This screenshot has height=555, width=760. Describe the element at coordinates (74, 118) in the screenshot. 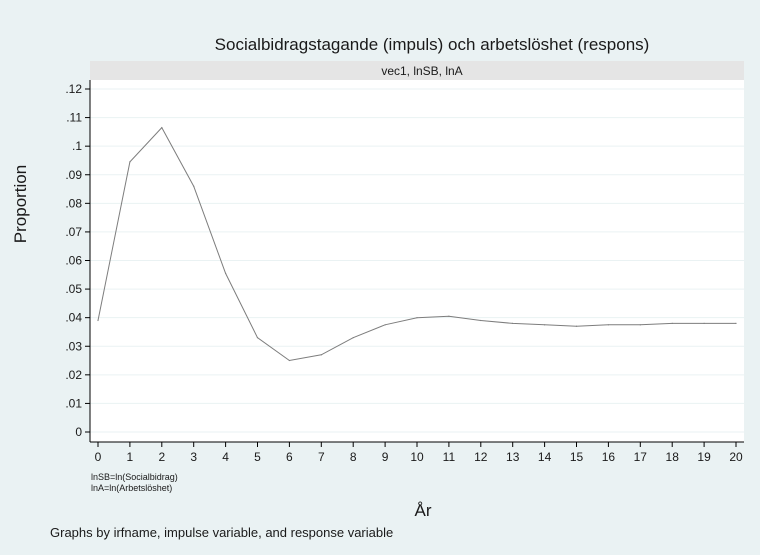

I see `y-tick-label: .11` at that location.